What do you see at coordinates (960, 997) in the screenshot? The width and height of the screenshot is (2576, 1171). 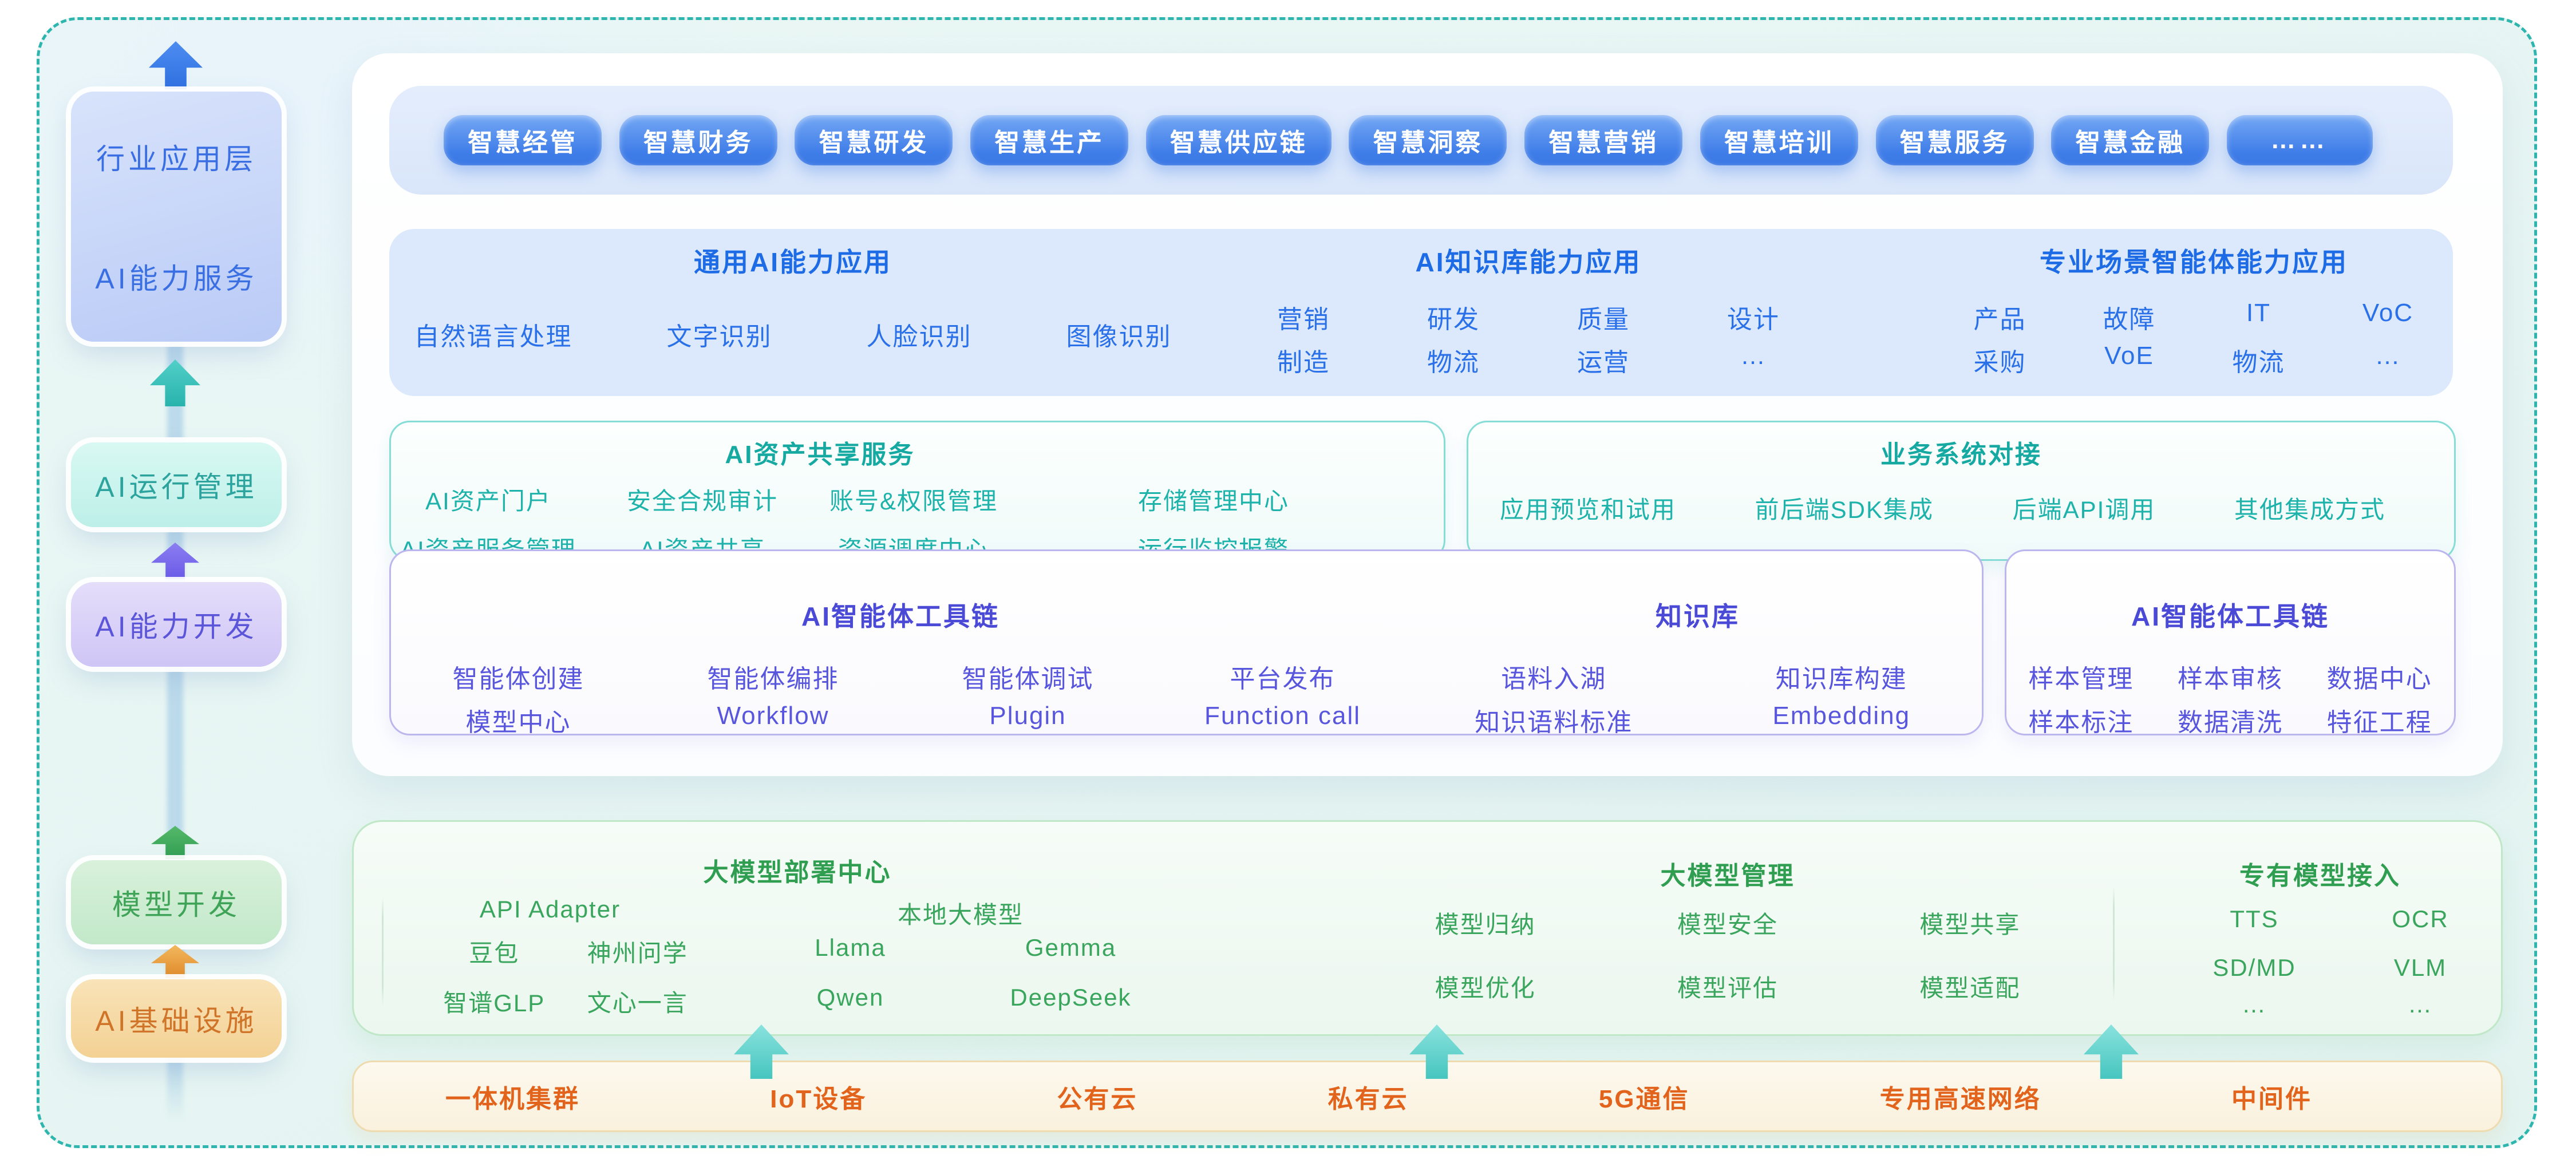 I see `subgroup-items: Qwen DeepSeek` at bounding box center [960, 997].